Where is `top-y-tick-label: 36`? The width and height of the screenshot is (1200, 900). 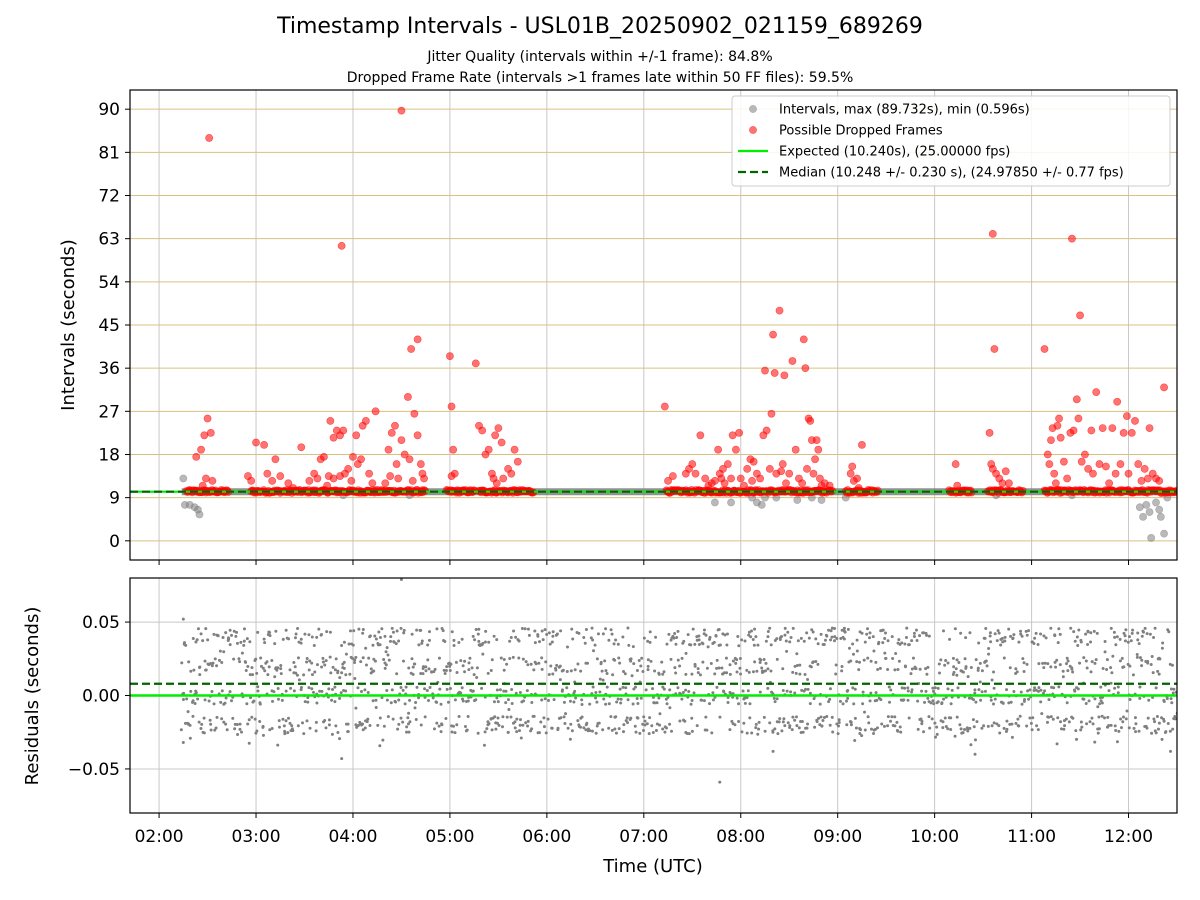 top-y-tick-label: 36 is located at coordinates (109, 369).